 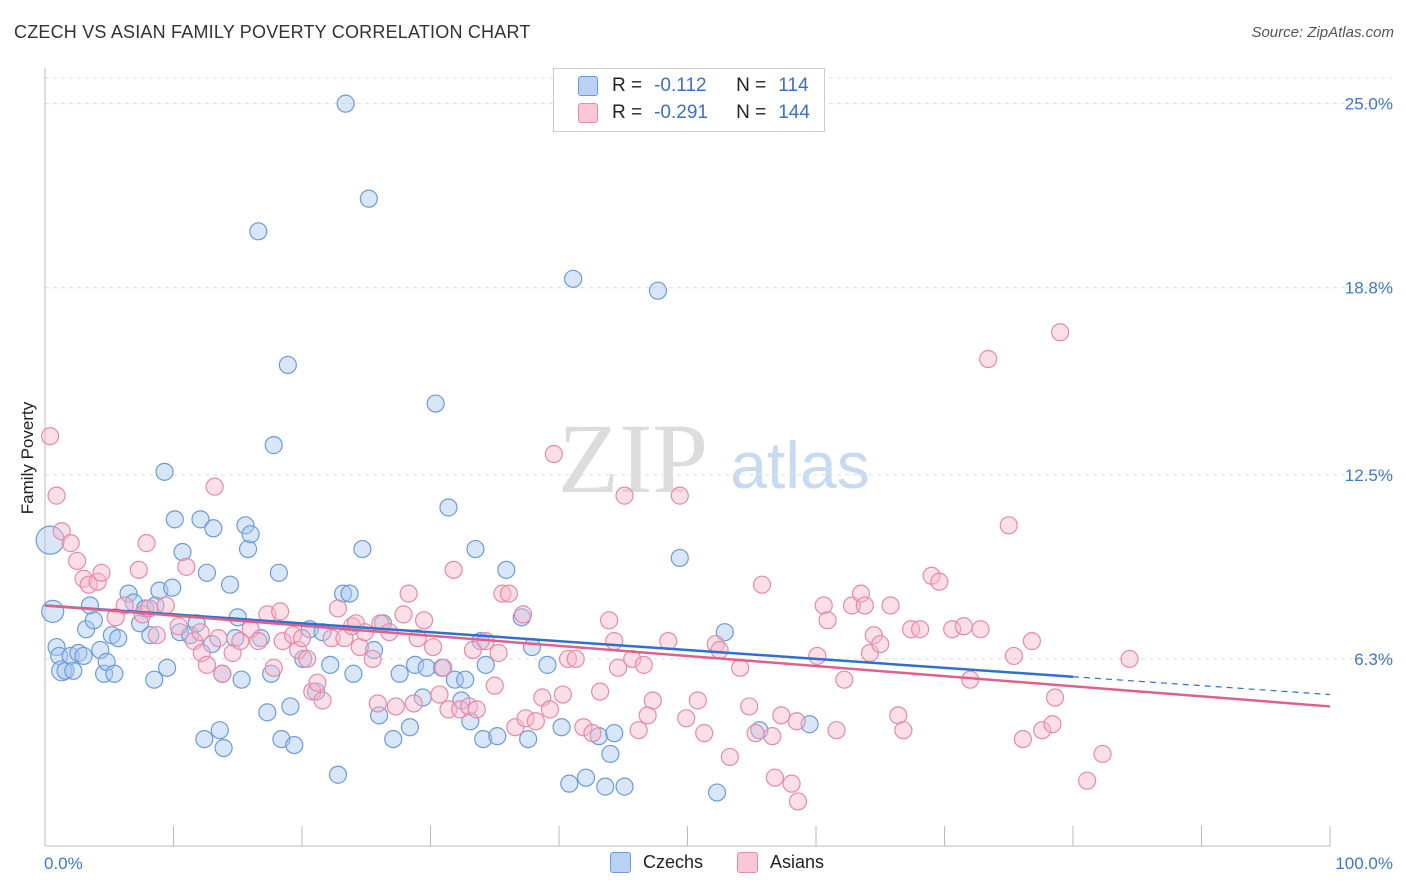 I want to click on czech-n-label: N =, so click(x=751, y=85).